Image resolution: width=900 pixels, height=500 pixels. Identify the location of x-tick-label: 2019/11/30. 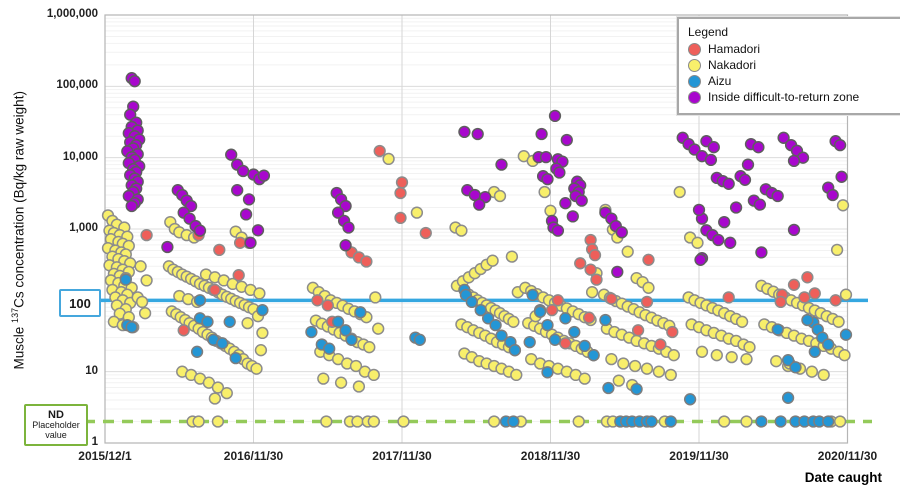
(699, 456).